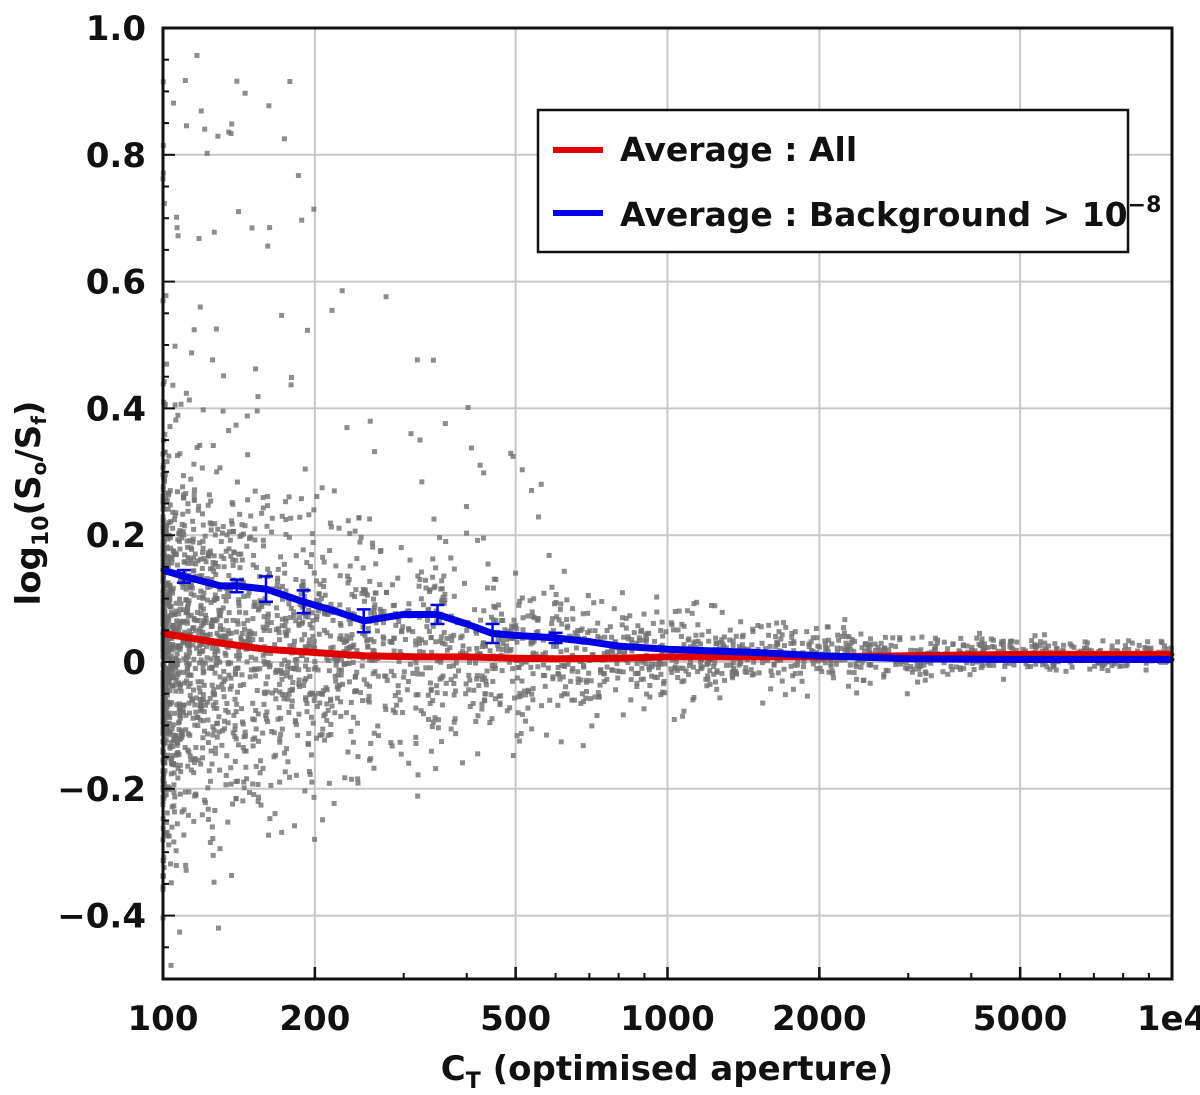  What do you see at coordinates (666, 614) in the screenshot?
I see `average-background-line` at bounding box center [666, 614].